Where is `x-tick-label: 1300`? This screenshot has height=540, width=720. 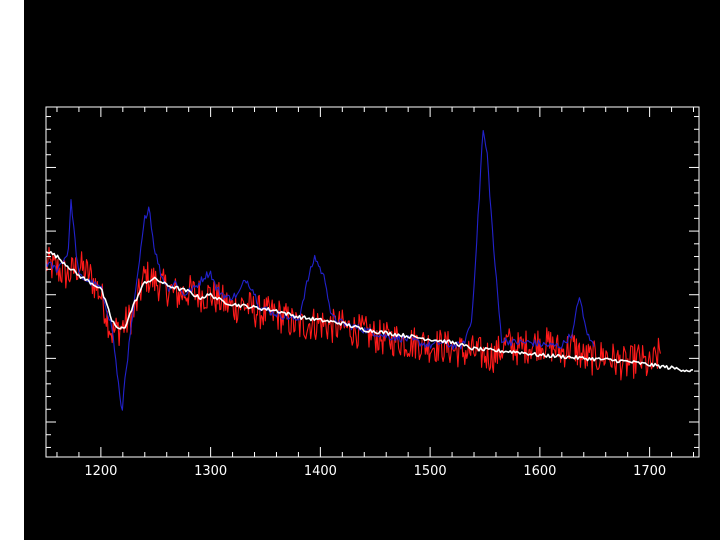
x-tick-label: 1300 is located at coordinates (210, 471).